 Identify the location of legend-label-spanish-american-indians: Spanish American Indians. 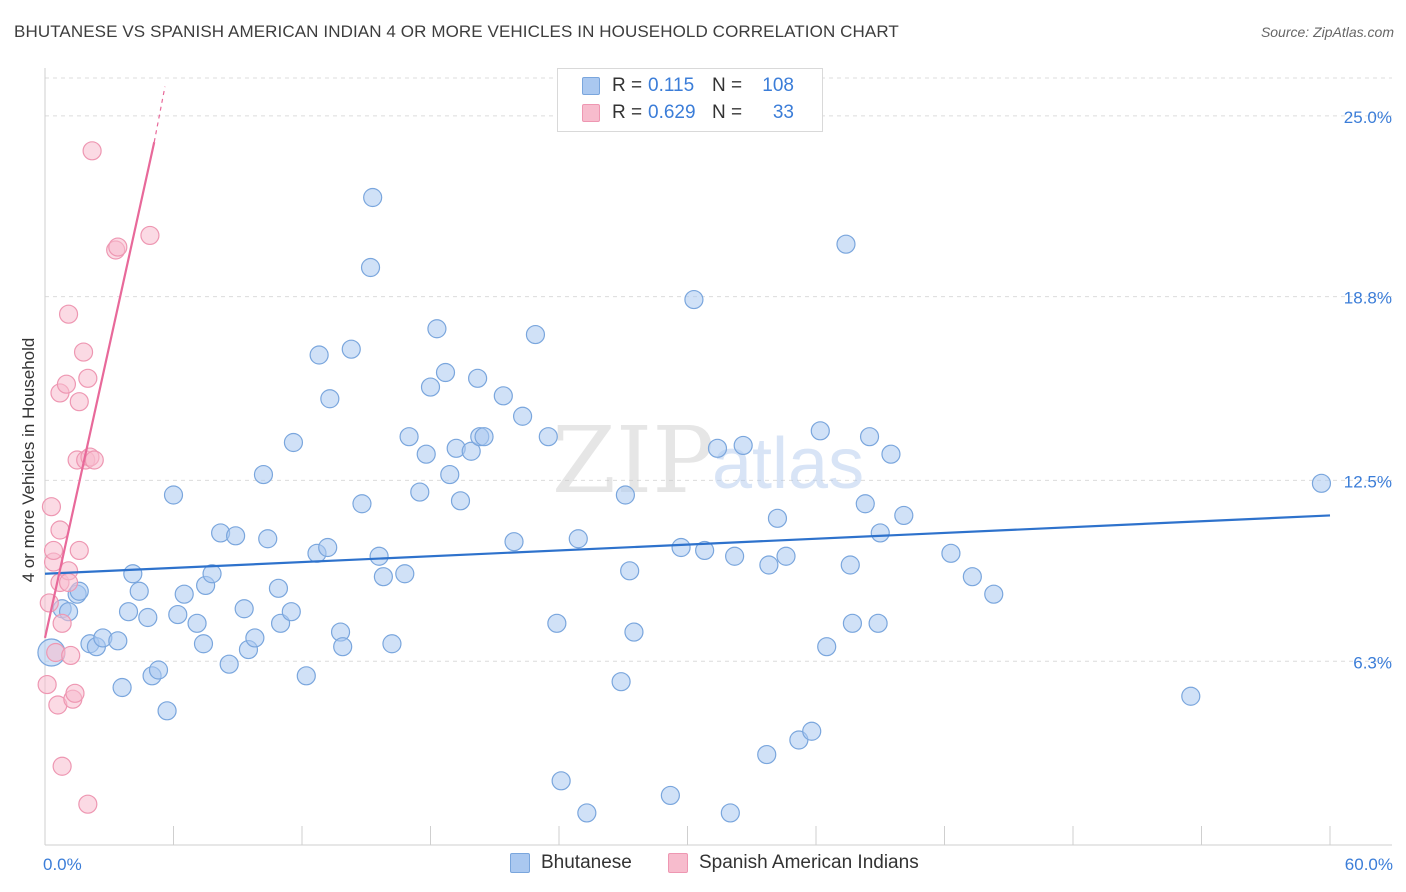
(809, 862).